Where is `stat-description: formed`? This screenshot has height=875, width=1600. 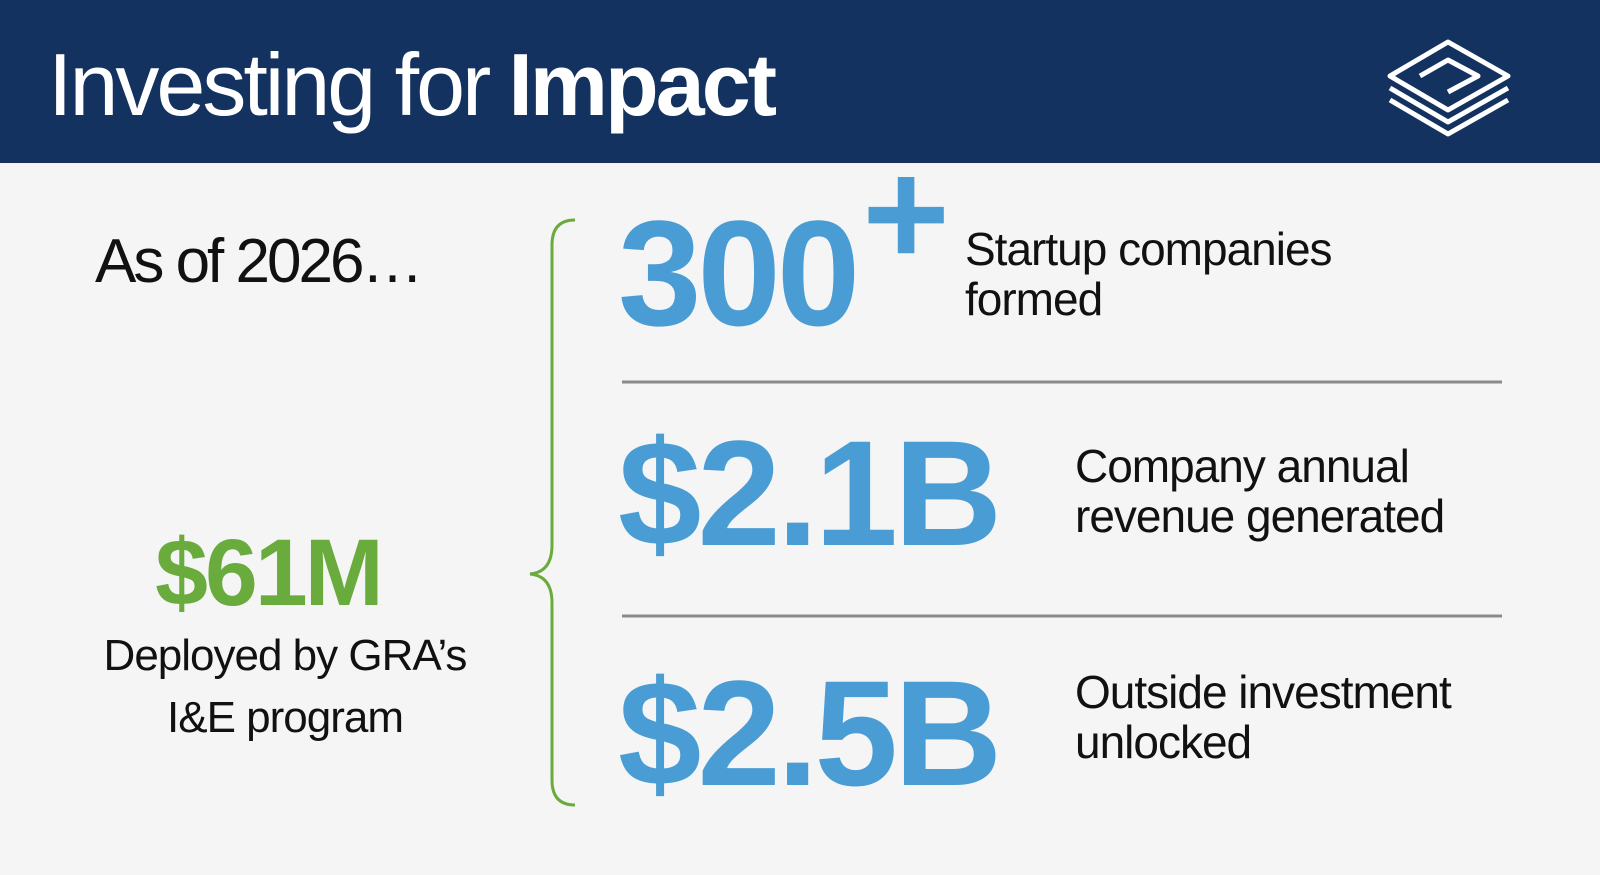 stat-description: formed is located at coordinates (1033, 299).